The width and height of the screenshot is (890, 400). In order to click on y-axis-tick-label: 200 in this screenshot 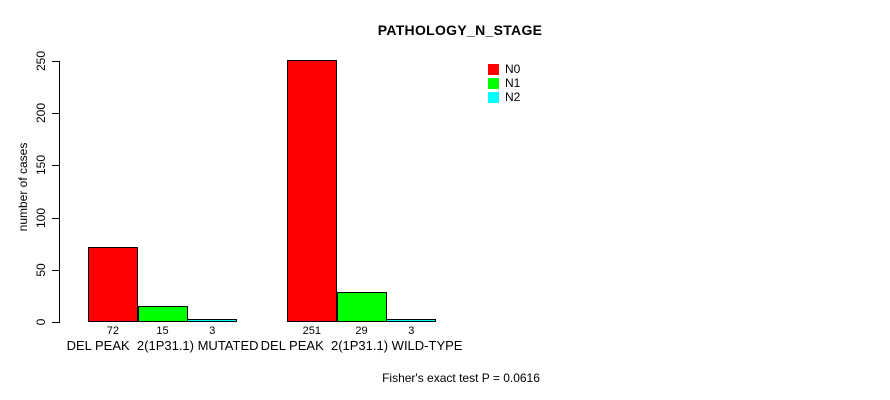, I will do `click(41, 113)`.